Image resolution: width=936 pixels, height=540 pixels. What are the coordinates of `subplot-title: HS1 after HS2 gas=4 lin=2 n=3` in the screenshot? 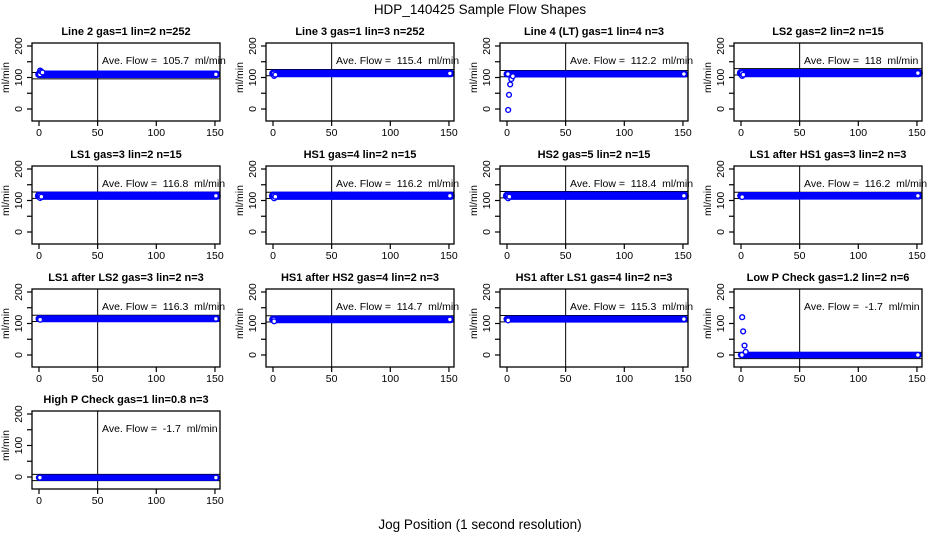 It's located at (360, 278).